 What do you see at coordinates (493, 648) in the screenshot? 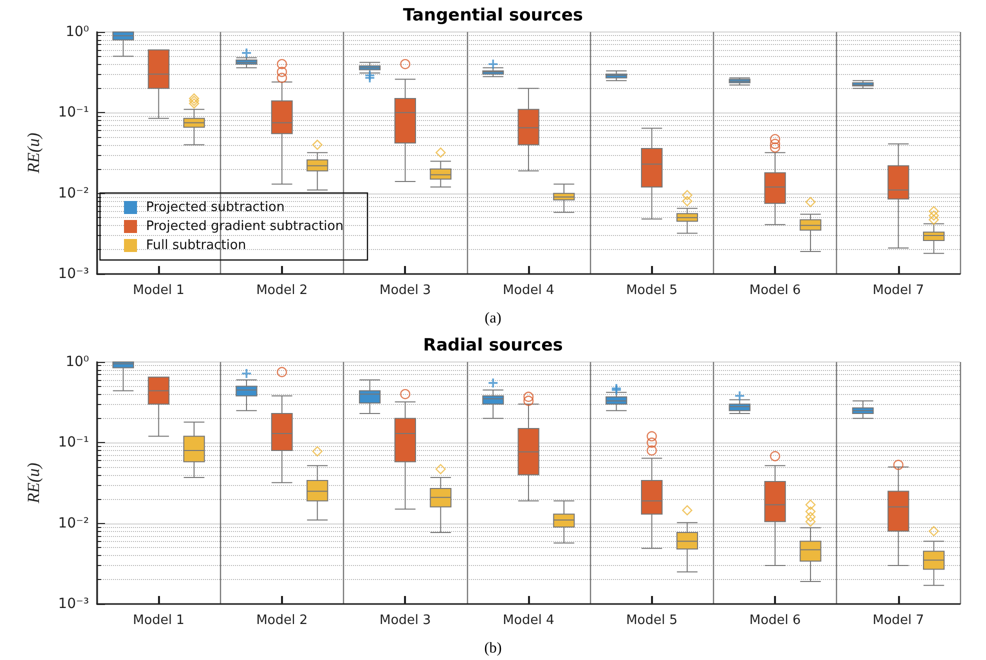
I see `text: (b)` at bounding box center [493, 648].